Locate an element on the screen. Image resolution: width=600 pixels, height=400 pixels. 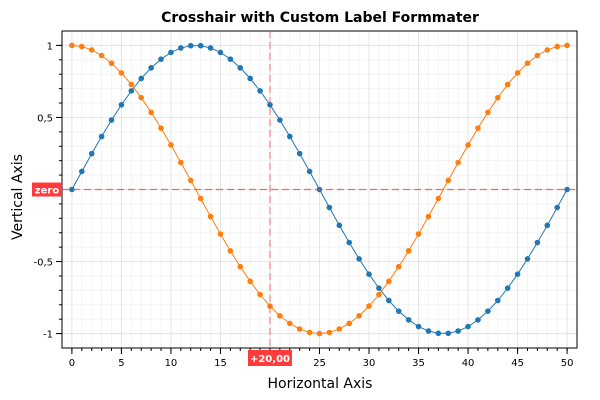
x-tick-label: 5 is located at coordinates (121, 363).